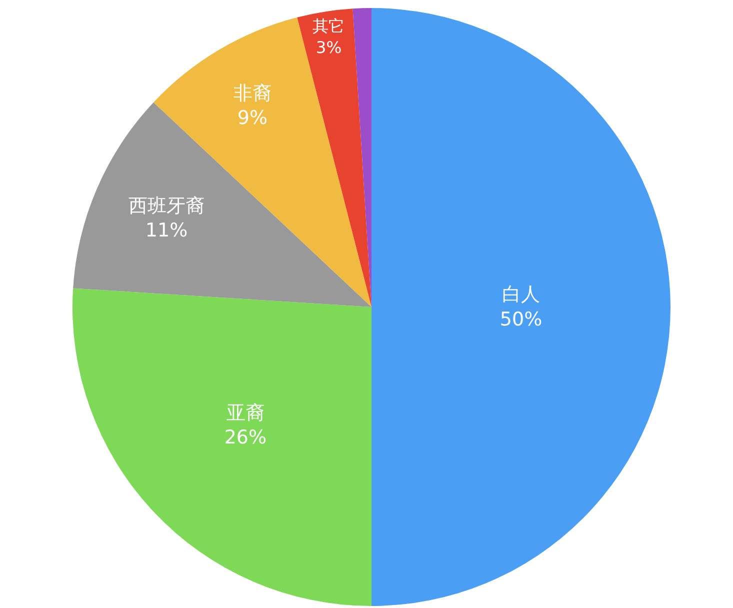 This screenshot has height=608, width=733. What do you see at coordinates (252, 93) in the screenshot?
I see `slice-label: 非裔` at bounding box center [252, 93].